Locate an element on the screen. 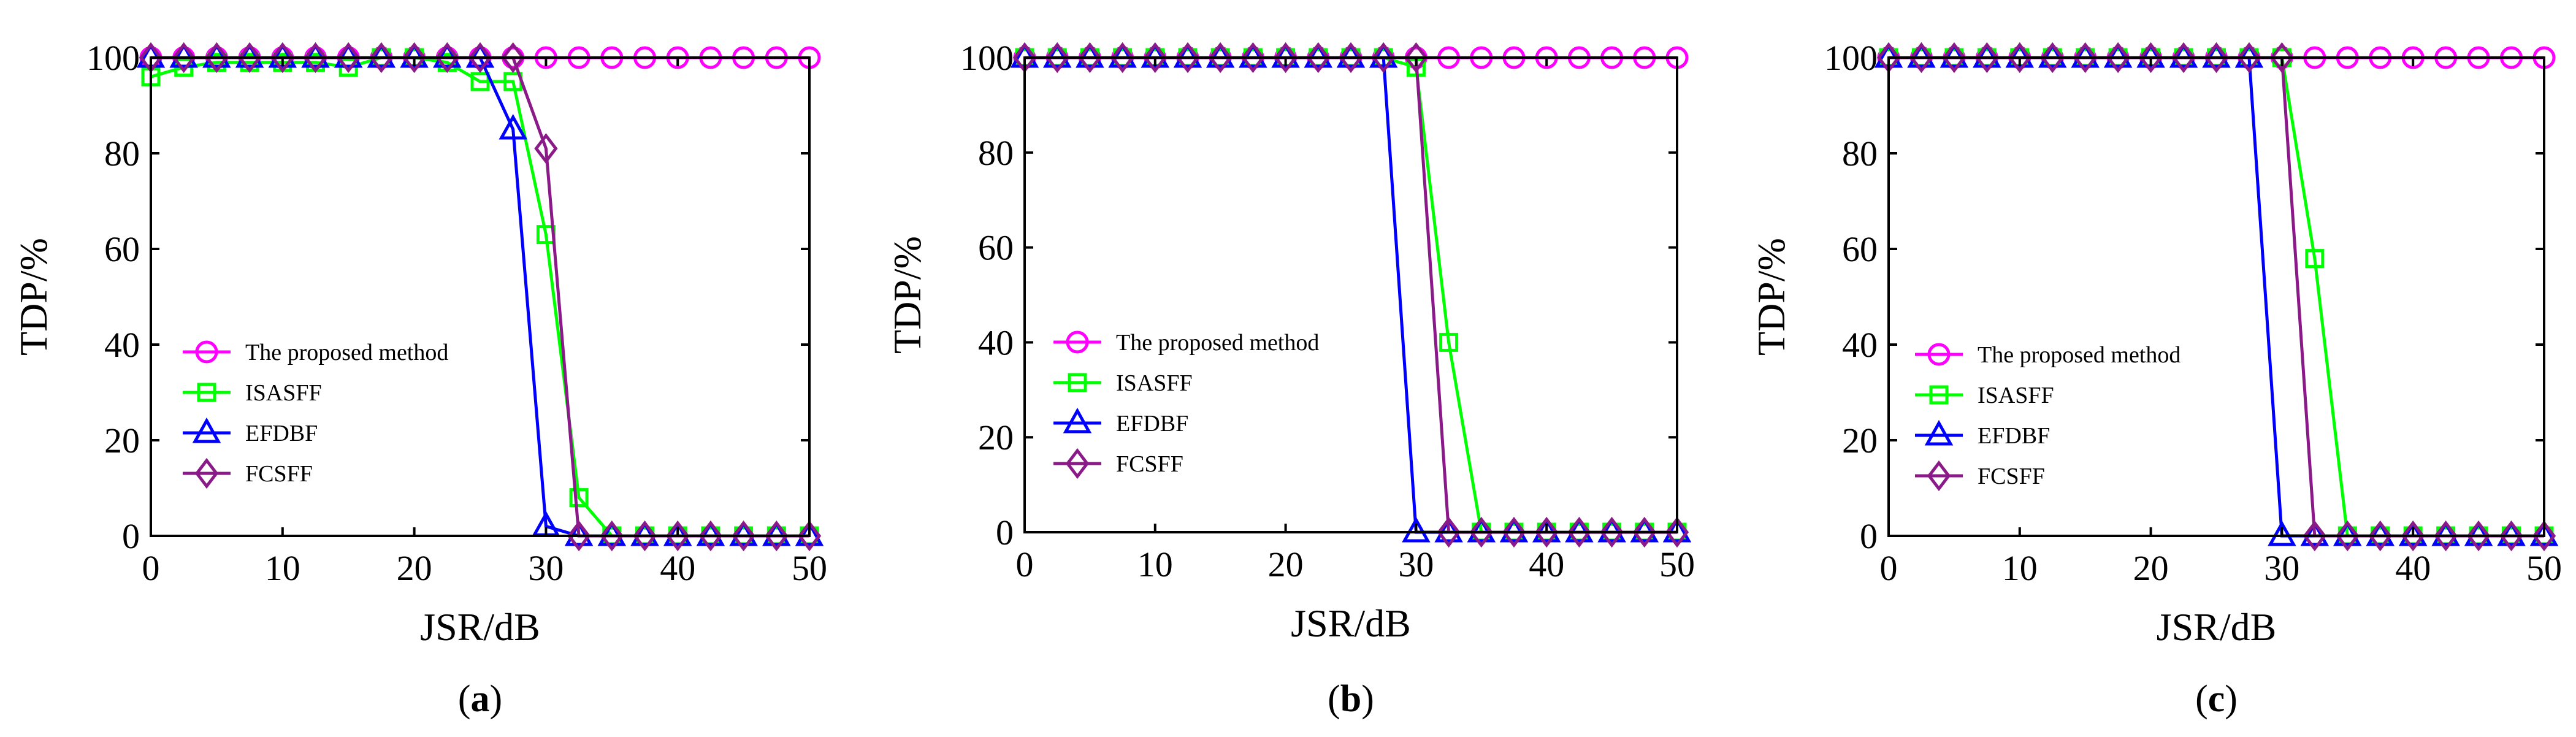 This screenshot has height=737, width=2576. x-axis-label: JSR/dB is located at coordinates (2217, 627).